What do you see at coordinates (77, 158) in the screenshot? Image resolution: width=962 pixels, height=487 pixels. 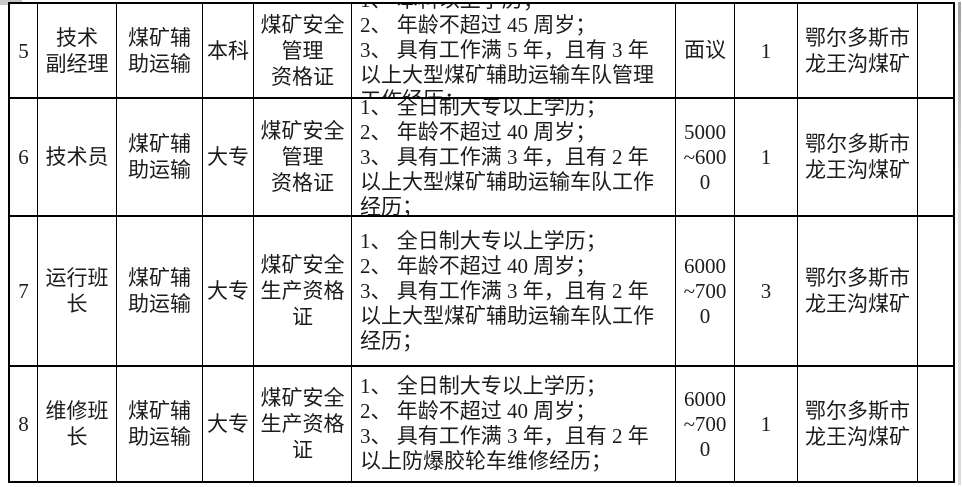 I see `cell-position: 技术员` at bounding box center [77, 158].